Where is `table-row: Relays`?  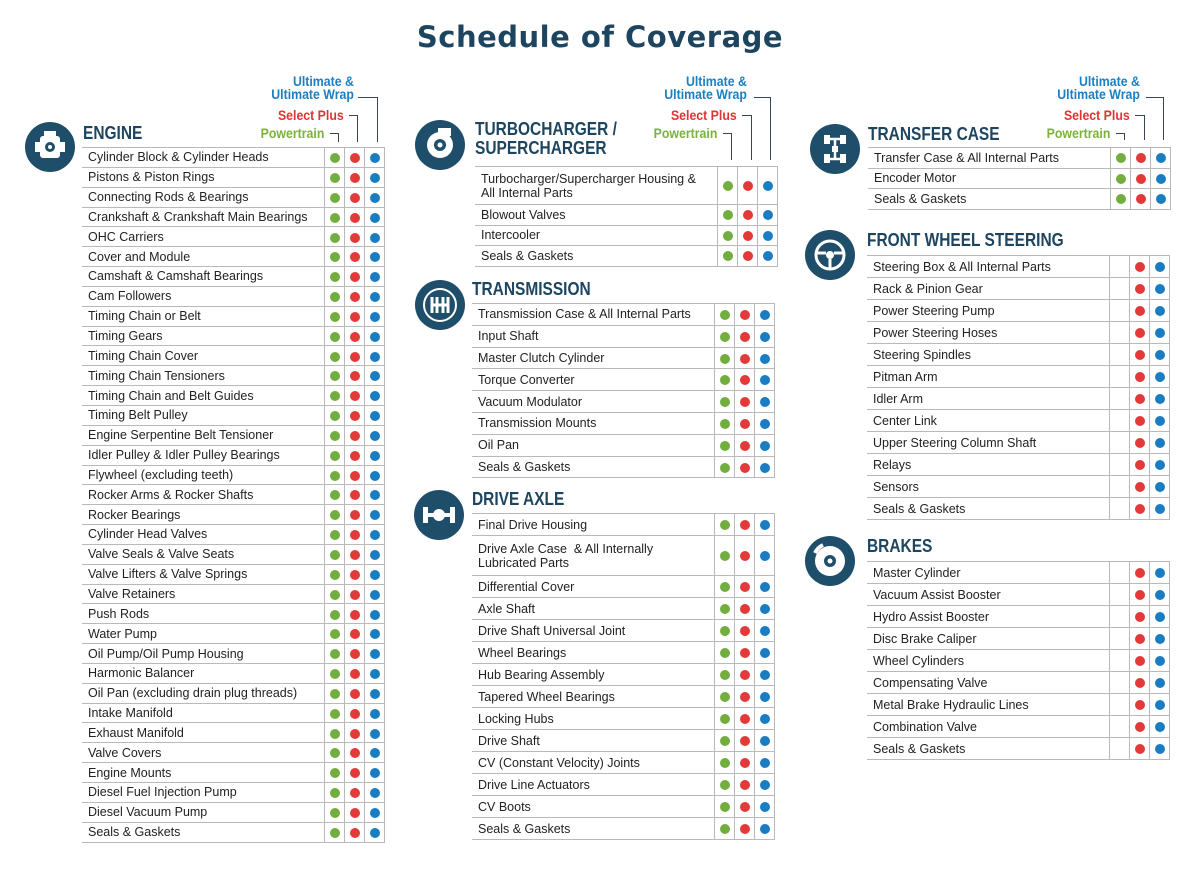 table-row: Relays is located at coordinates (1018, 464).